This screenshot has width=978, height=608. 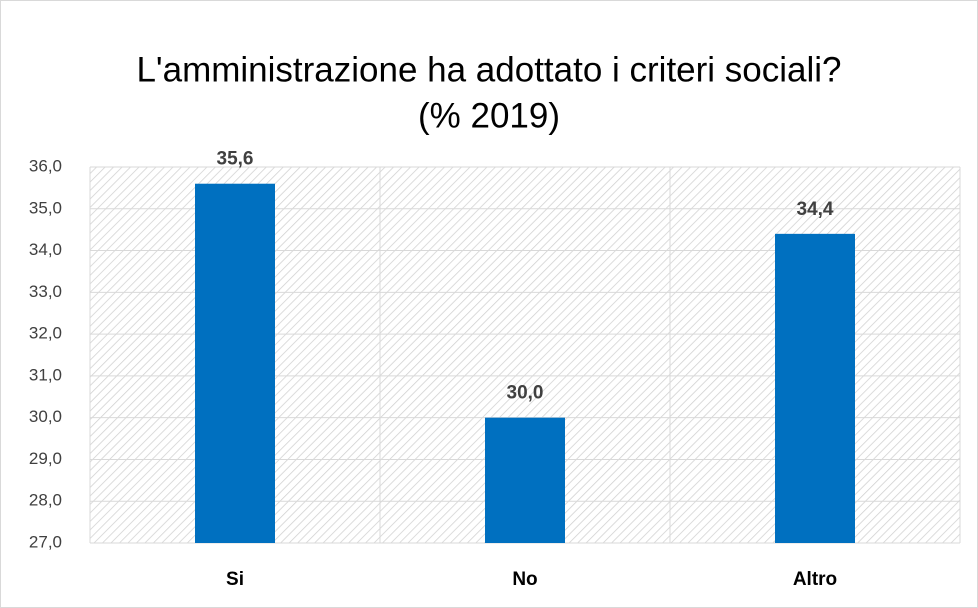 I want to click on y-tick-label: 36,0, so click(x=45, y=165).